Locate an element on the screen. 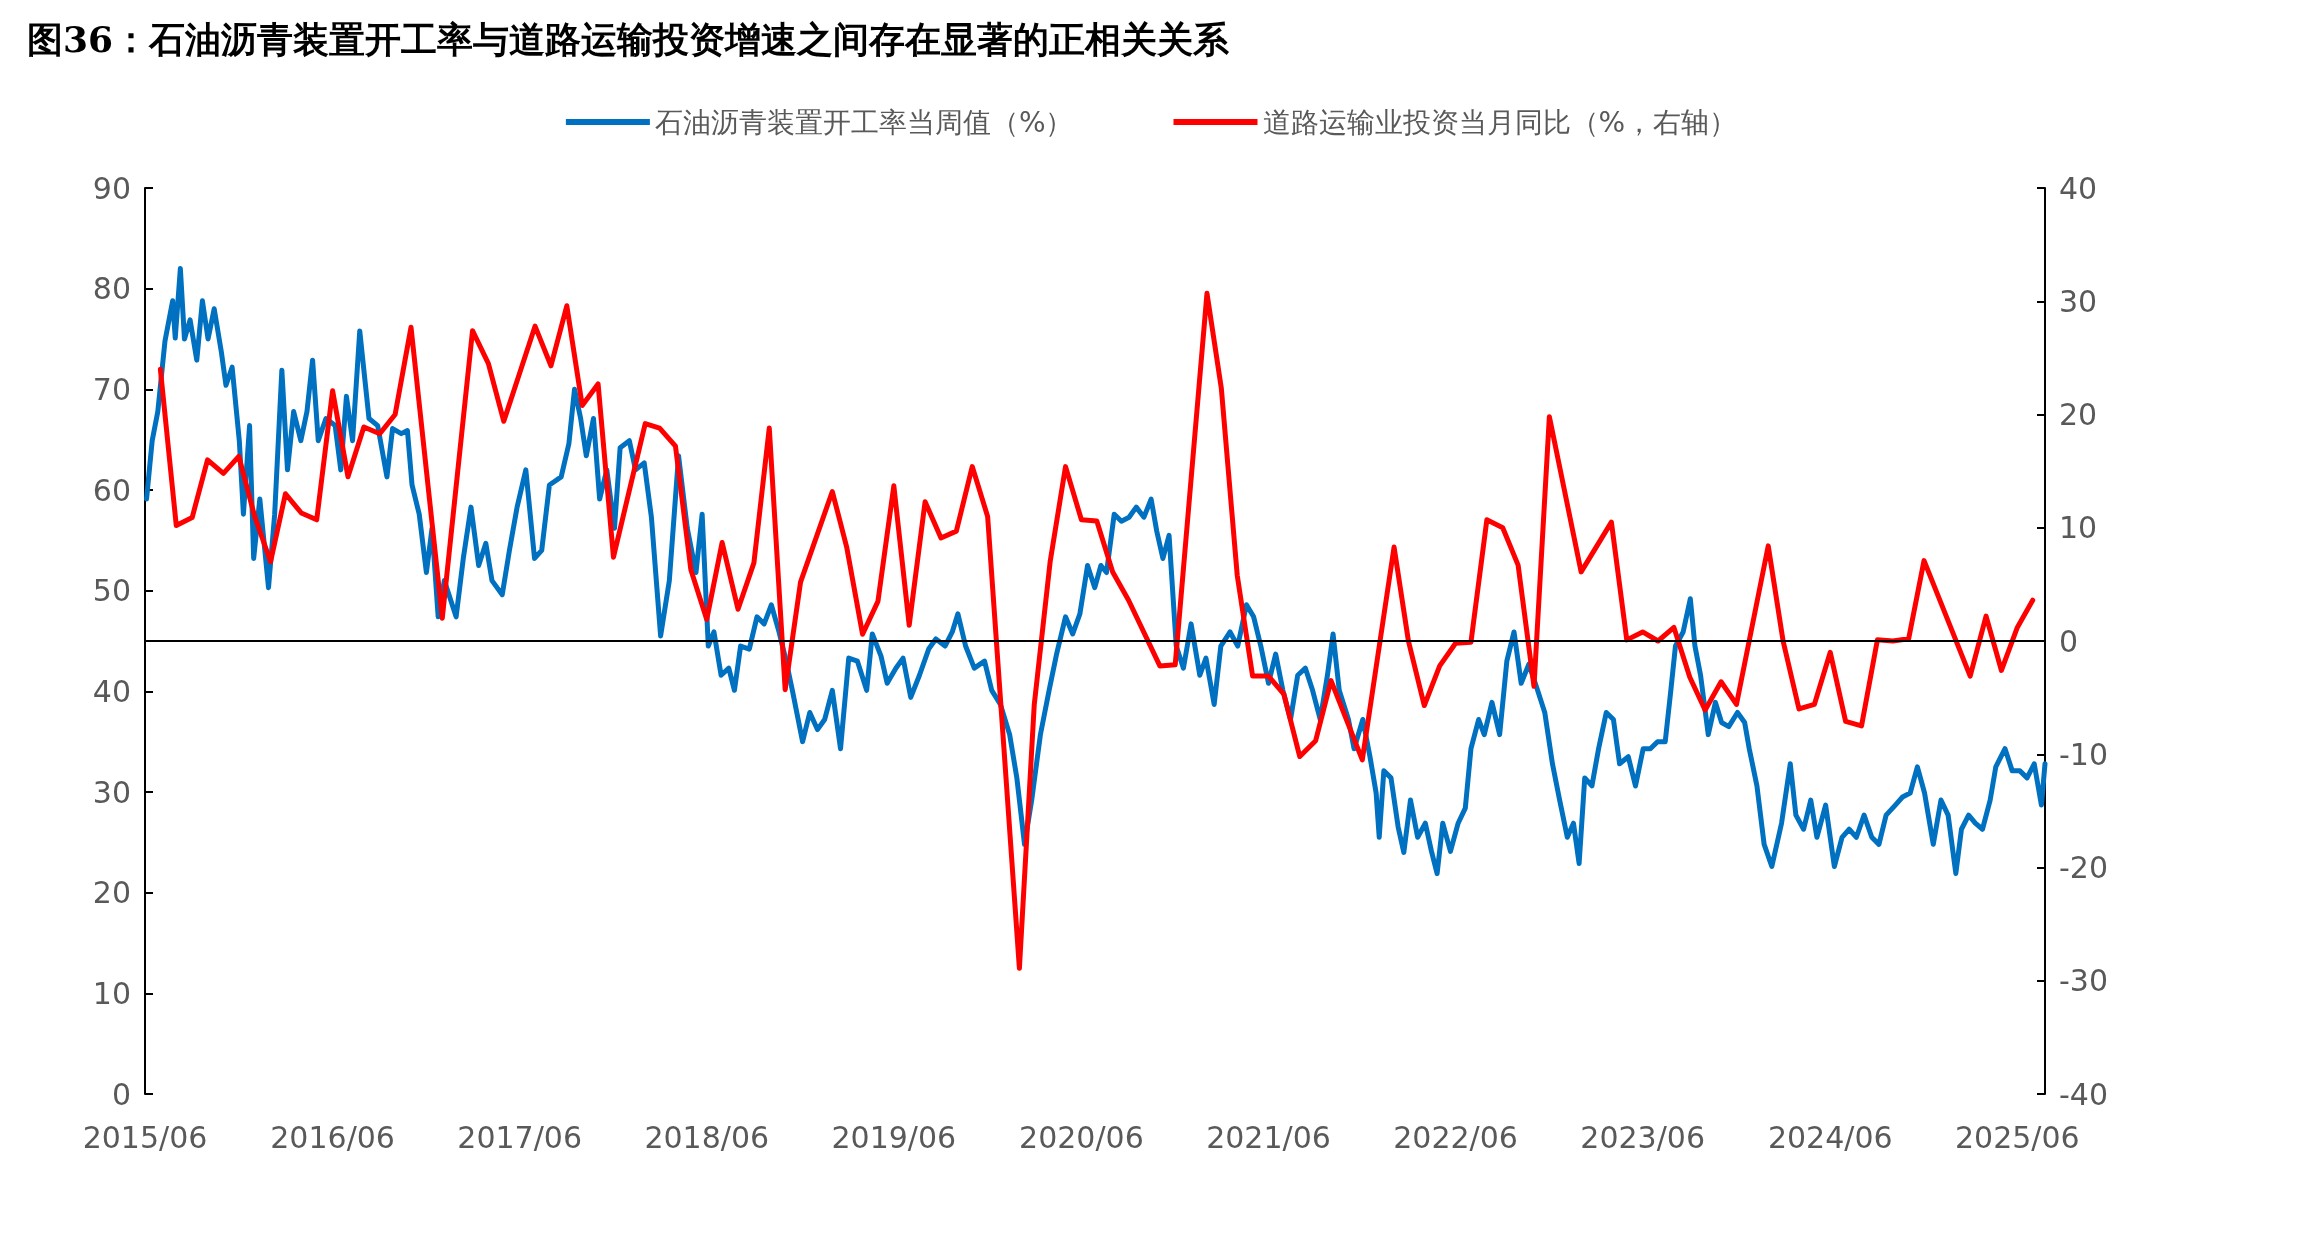 This screenshot has width=2303, height=1241. y-tick-label: 50 is located at coordinates (111, 591).